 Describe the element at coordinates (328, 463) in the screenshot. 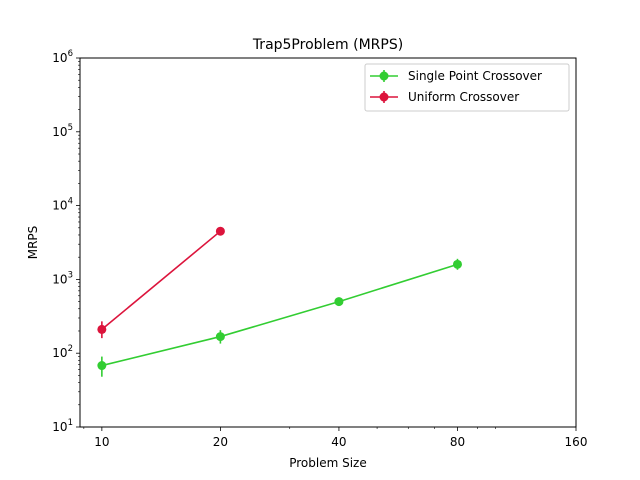

I see `x-axis-label: Problem Size` at that location.